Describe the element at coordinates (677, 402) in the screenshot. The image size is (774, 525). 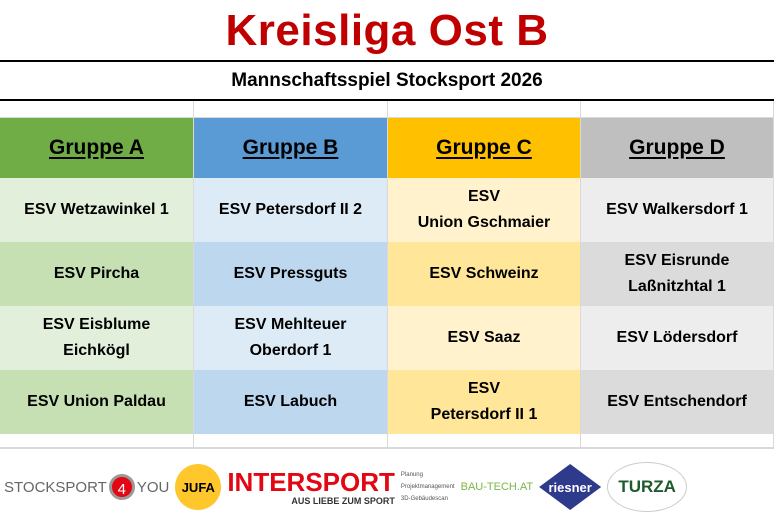
I see `team-cell: ESV Entschendorf` at that location.